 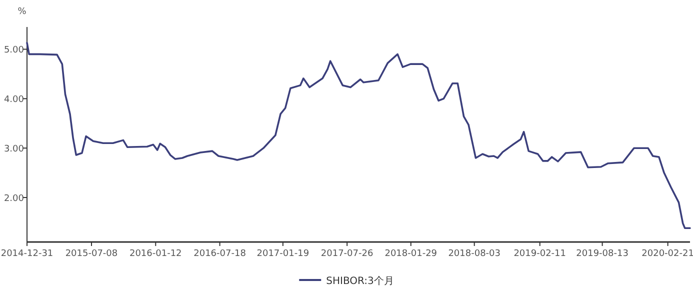 I want to click on x-tick-label: 2014-12-31, so click(x=27, y=254).